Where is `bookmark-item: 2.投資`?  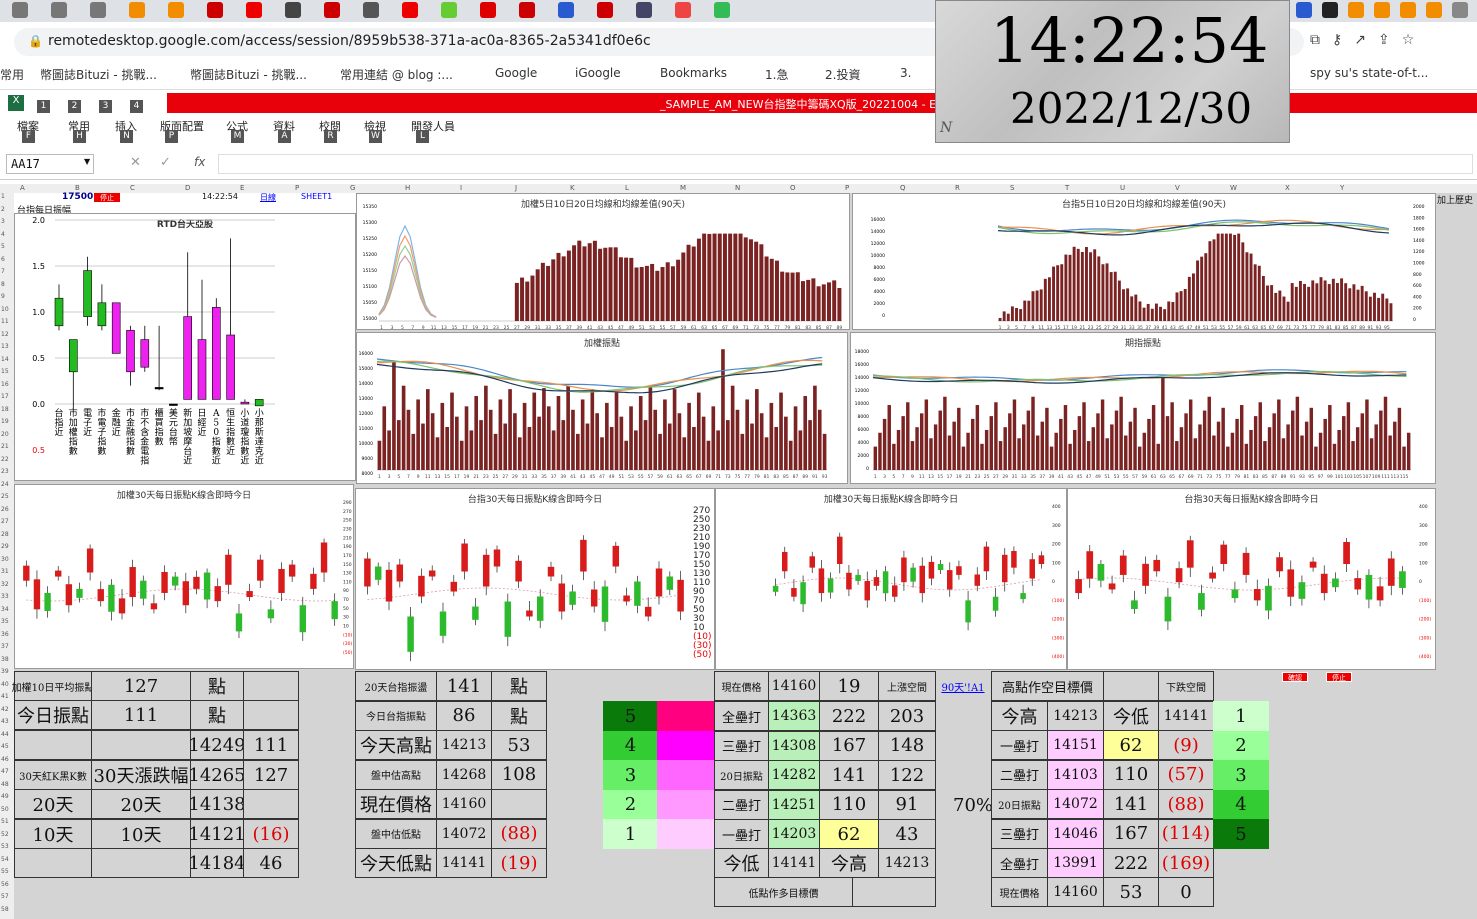 bookmark-item: 2.投資 is located at coordinates (843, 75).